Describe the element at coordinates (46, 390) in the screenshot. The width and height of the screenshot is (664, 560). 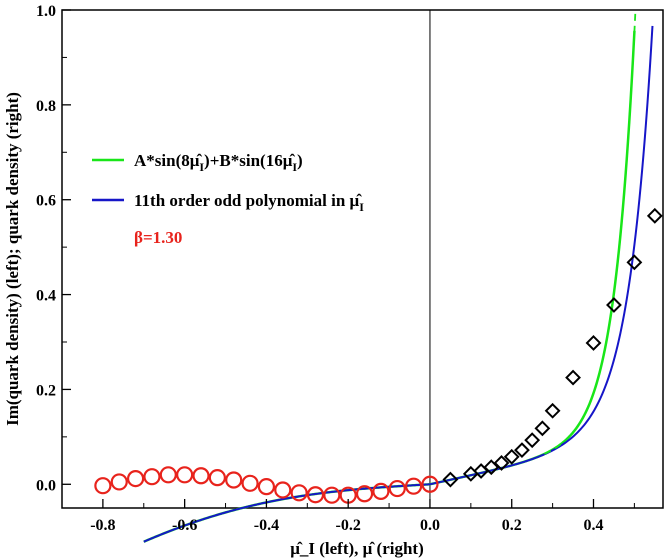
I see `y-tick-label: 0.2` at that location.